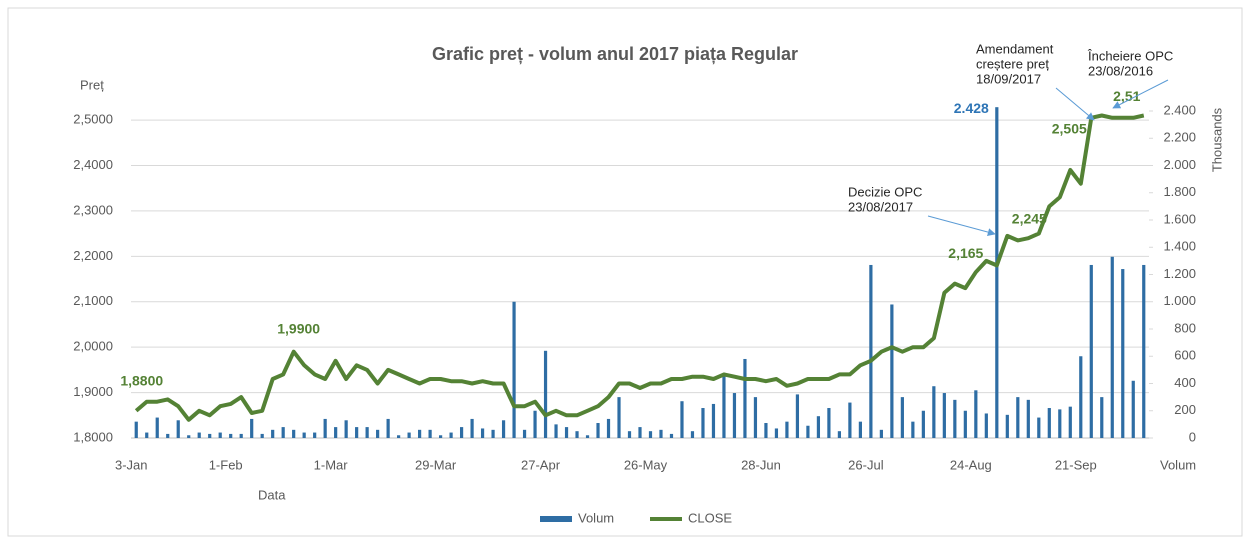 The image size is (1250, 537). I want to click on annotation: Decizie OPC, so click(885, 191).